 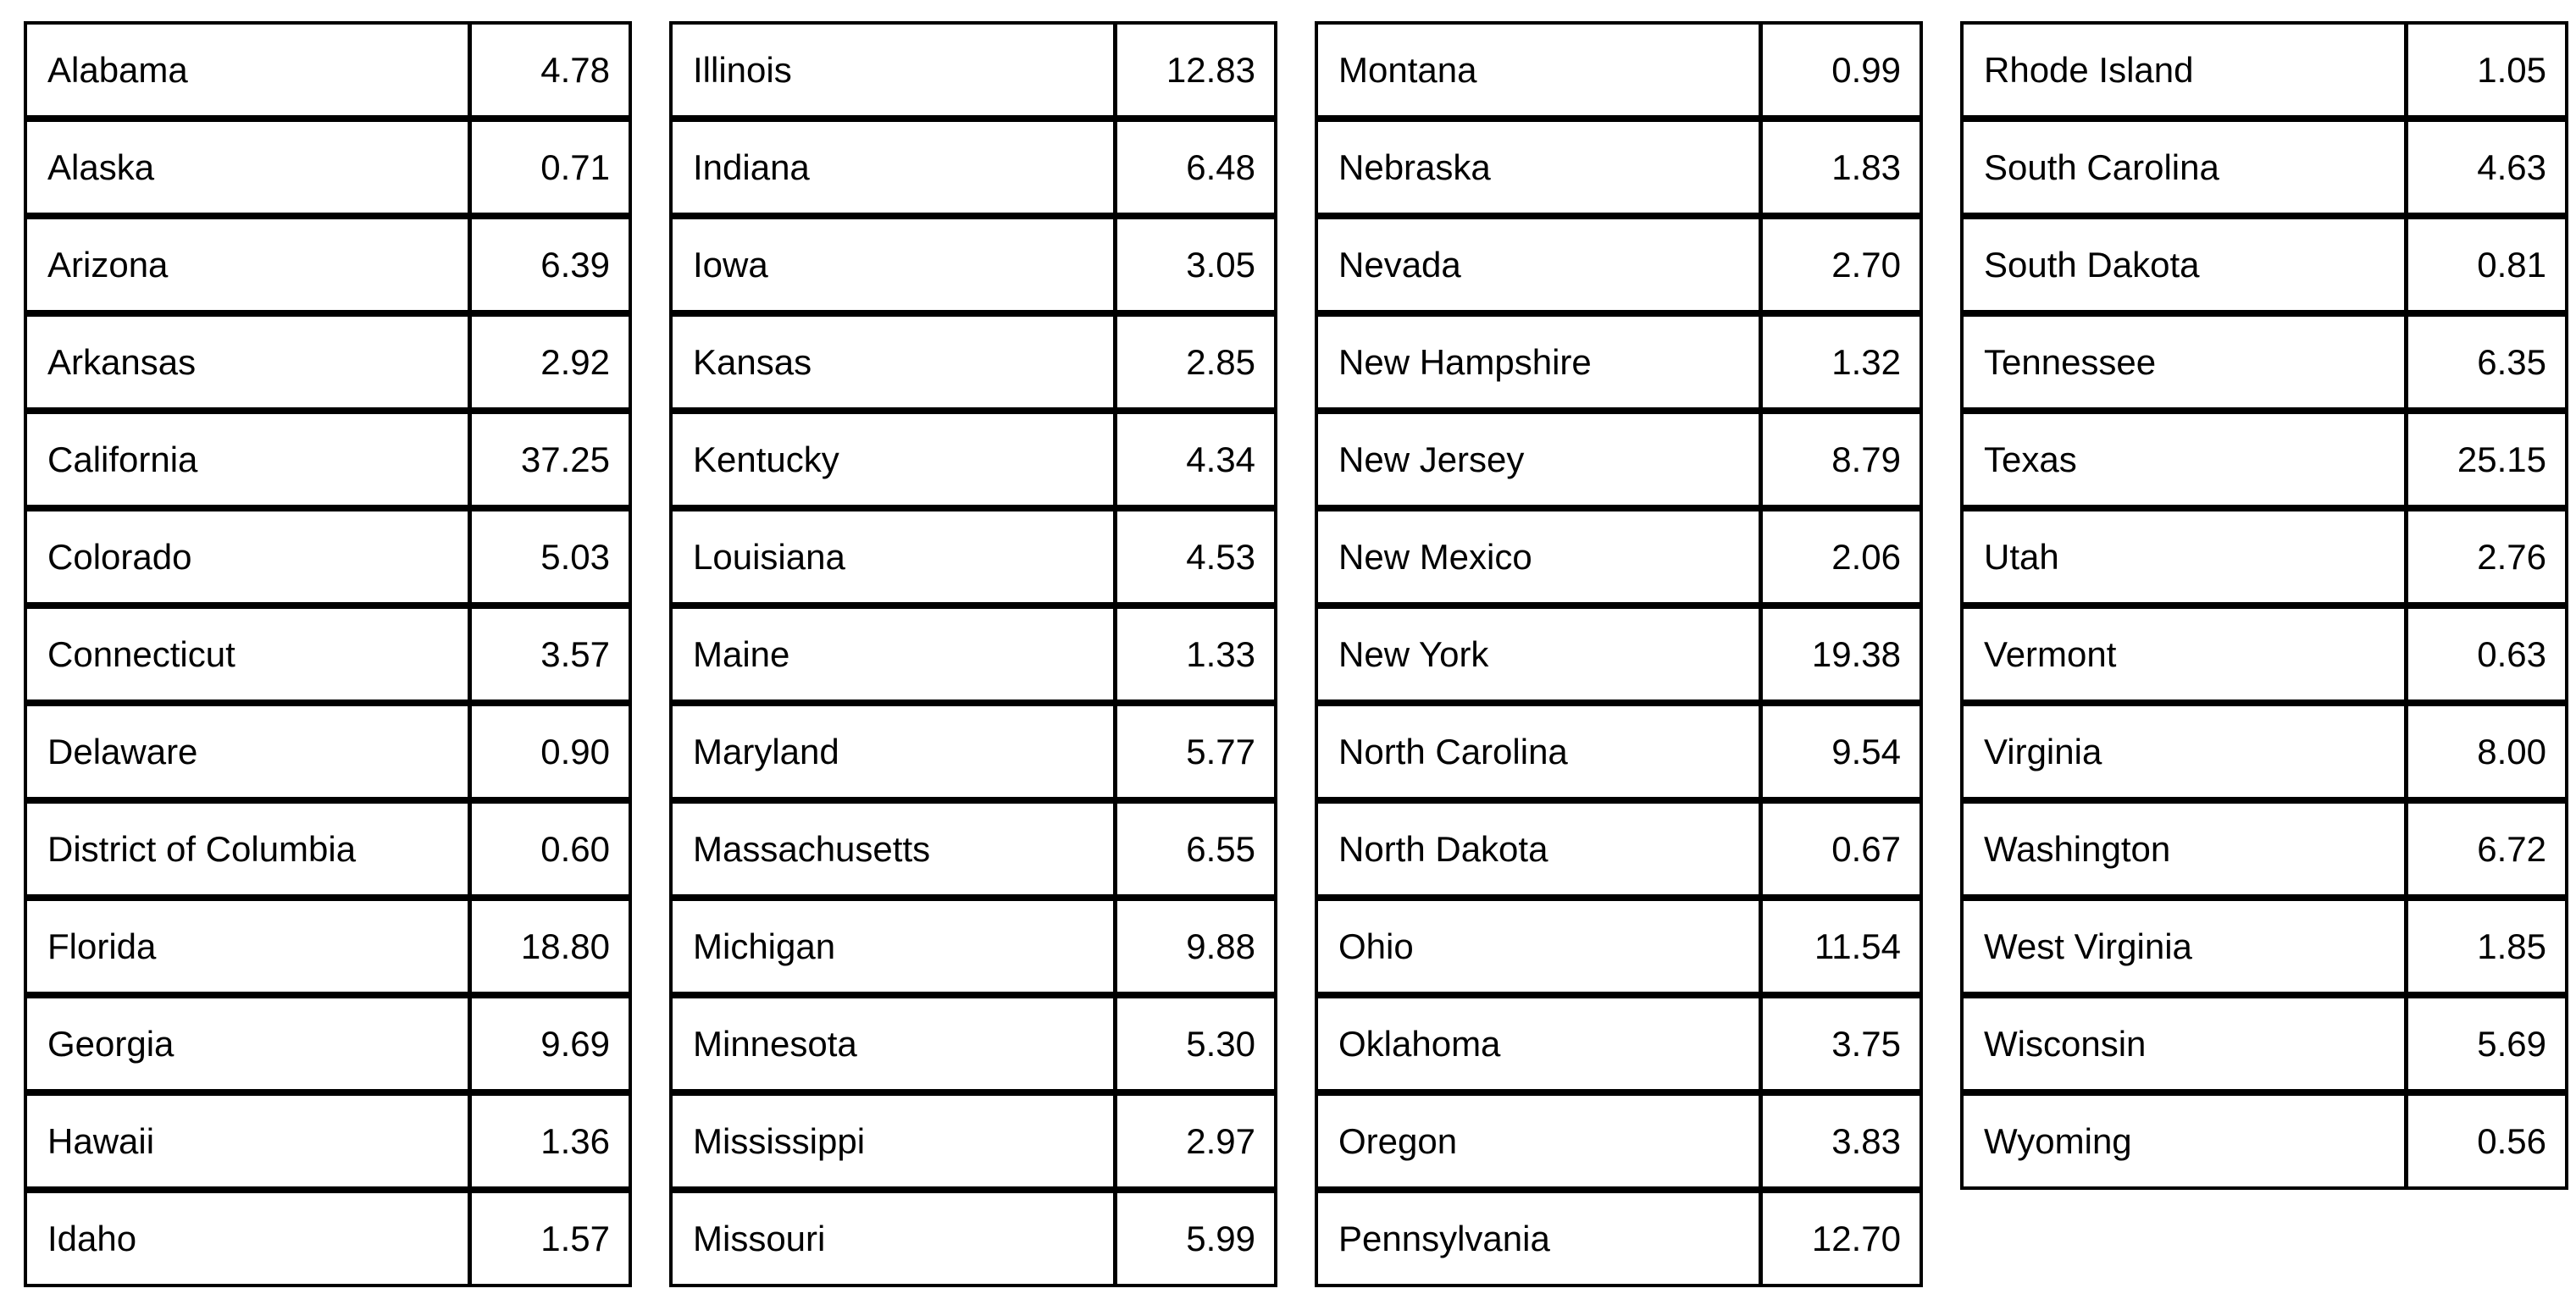 What do you see at coordinates (973, 168) in the screenshot?
I see `table-row: Indiana 6.48` at bounding box center [973, 168].